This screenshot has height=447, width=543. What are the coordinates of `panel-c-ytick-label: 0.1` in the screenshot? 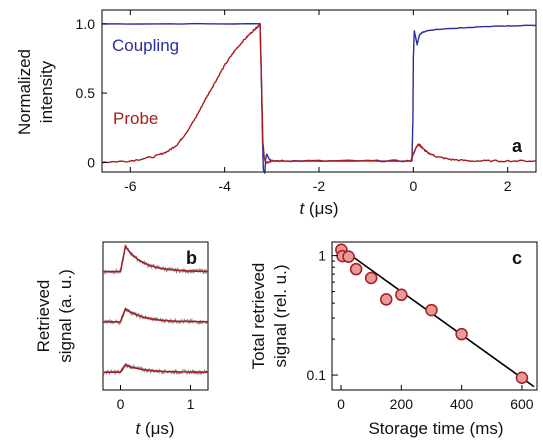 It's located at (317, 375).